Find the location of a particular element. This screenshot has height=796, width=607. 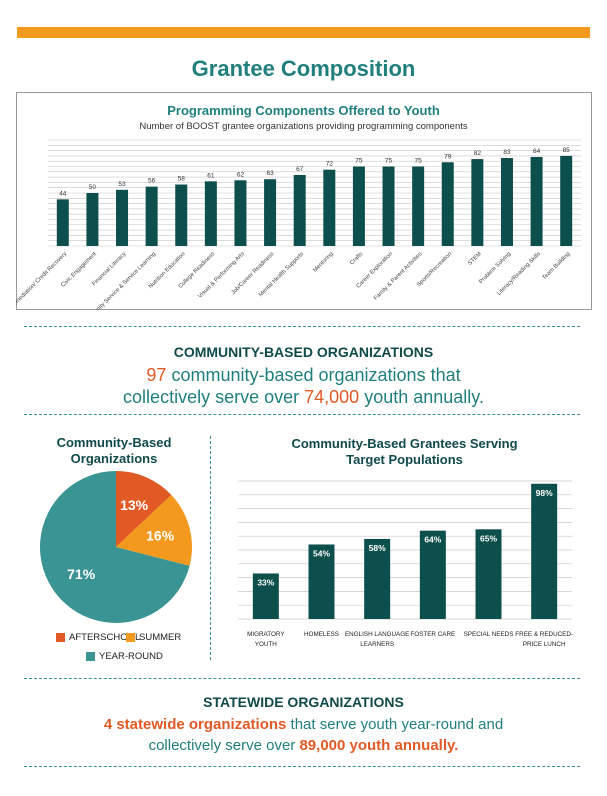

data-label: 62 is located at coordinates (241, 174).